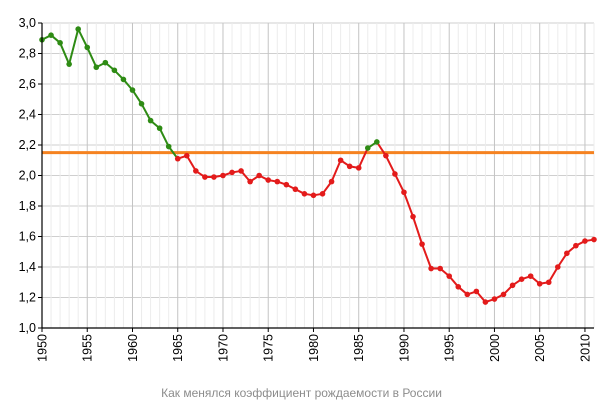 The width and height of the screenshot is (603, 411). I want to click on y-tick-label: 1,0, so click(27, 328).